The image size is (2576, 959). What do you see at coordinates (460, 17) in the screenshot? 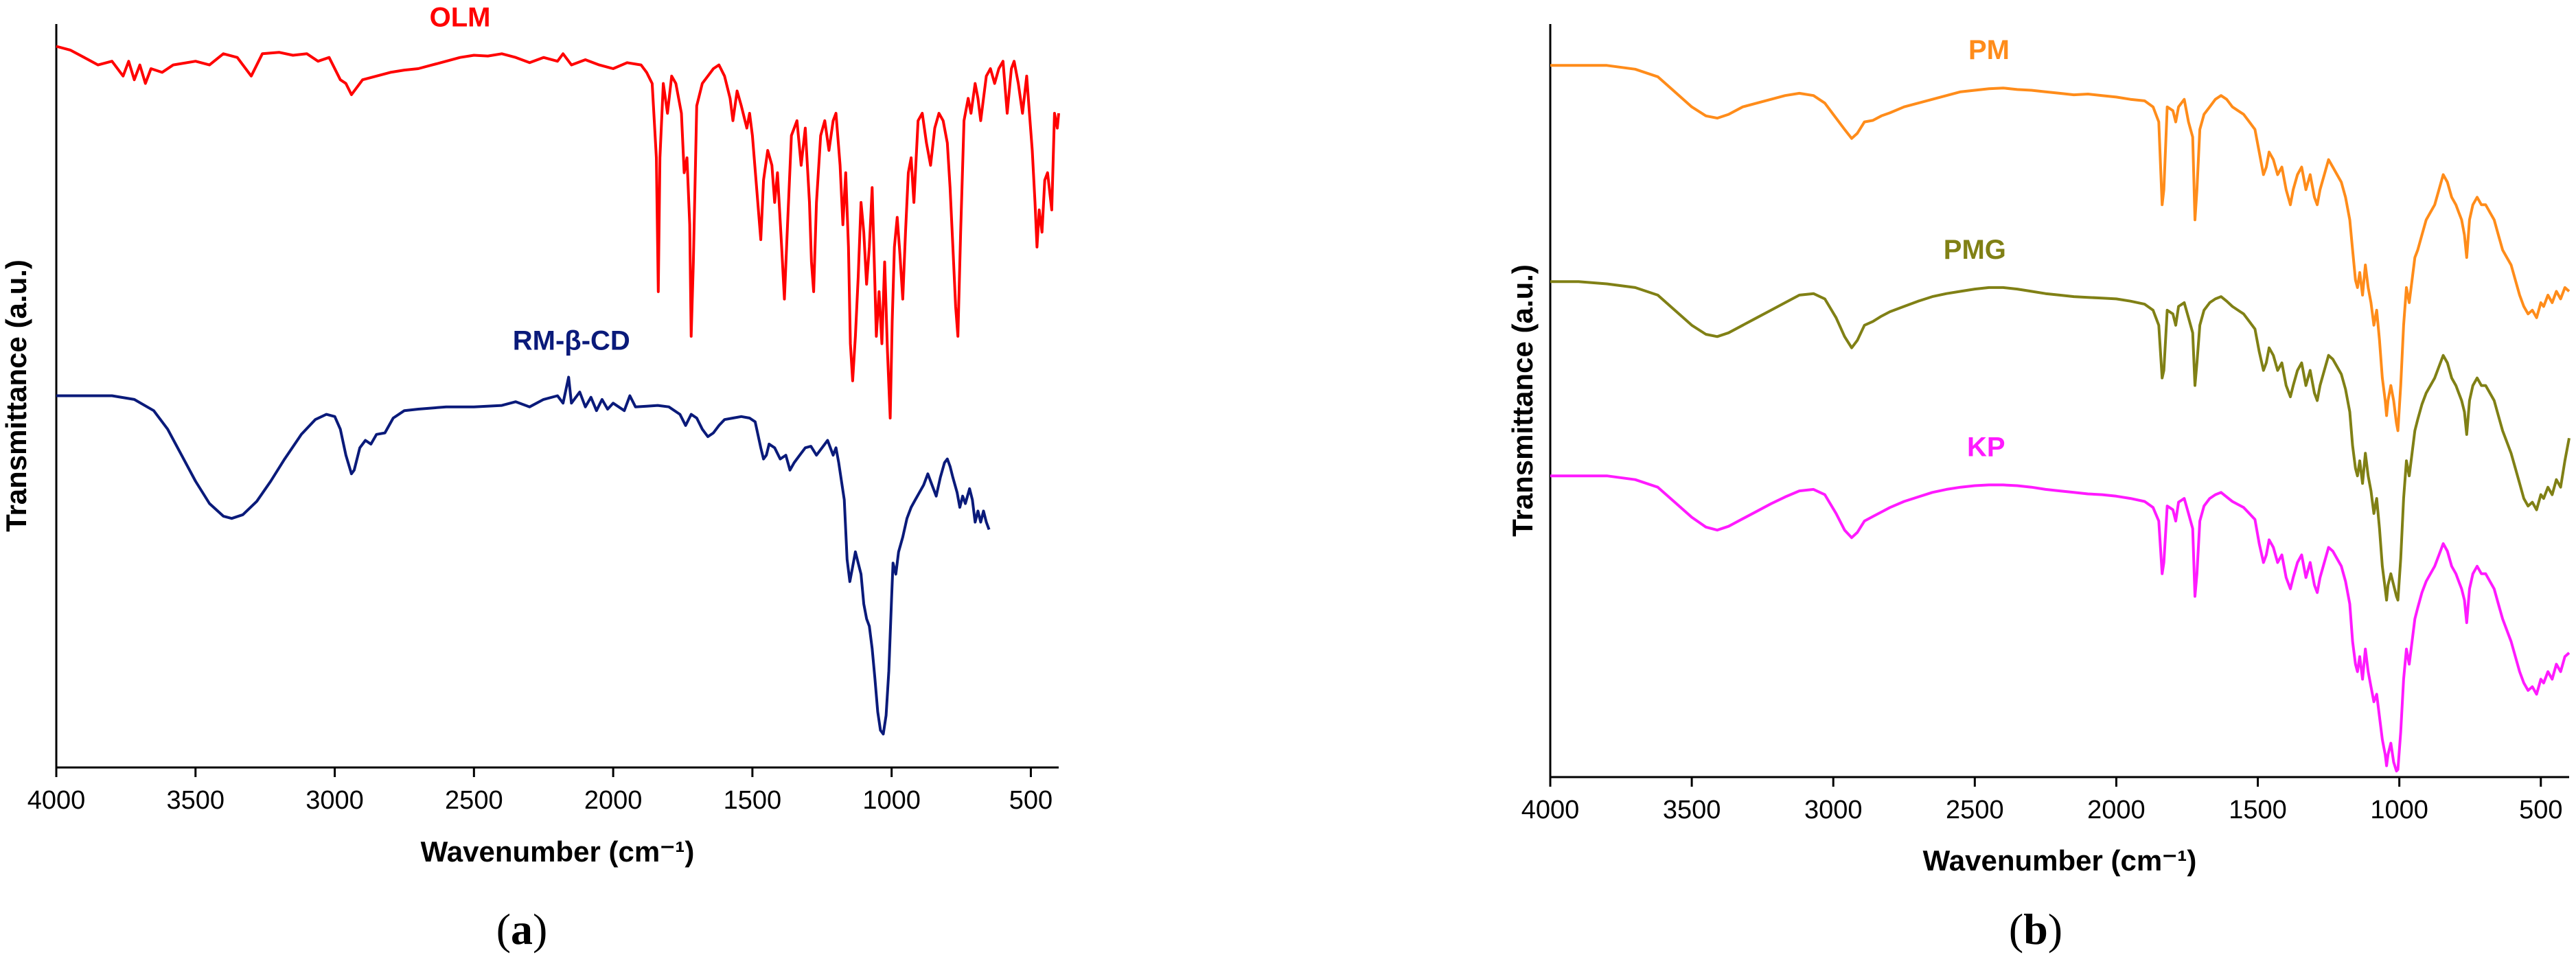
I see `series-label-1: OLM` at bounding box center [460, 17].